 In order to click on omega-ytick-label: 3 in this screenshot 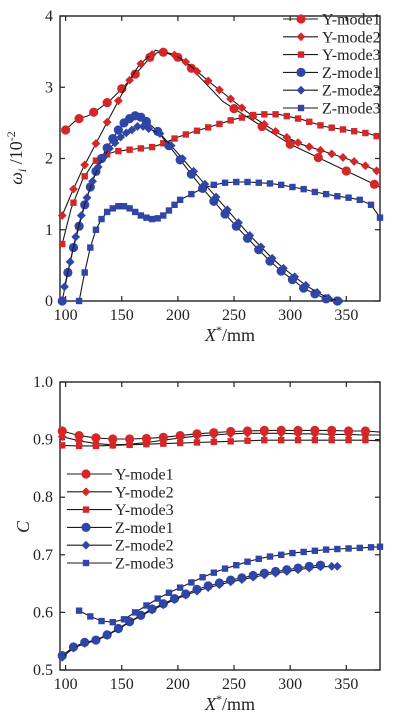, I will do `click(49, 87)`.